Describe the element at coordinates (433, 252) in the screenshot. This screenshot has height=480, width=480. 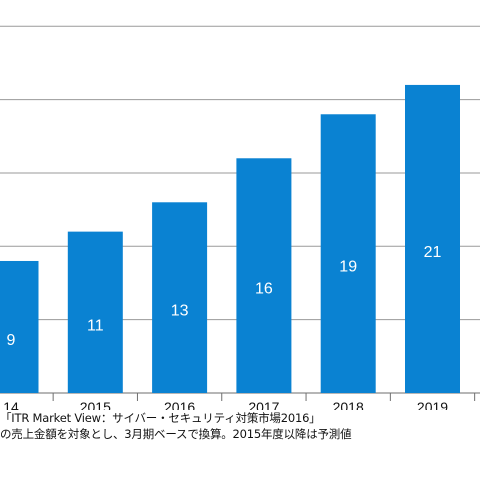
I see `data-label: 21` at that location.